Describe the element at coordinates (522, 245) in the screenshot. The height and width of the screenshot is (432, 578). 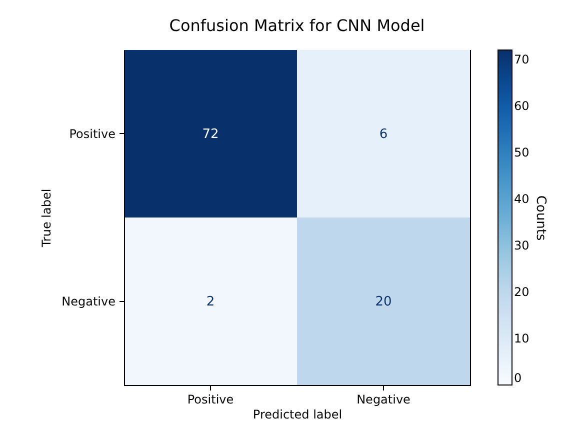
I see `color-bar-label: 30` at that location.